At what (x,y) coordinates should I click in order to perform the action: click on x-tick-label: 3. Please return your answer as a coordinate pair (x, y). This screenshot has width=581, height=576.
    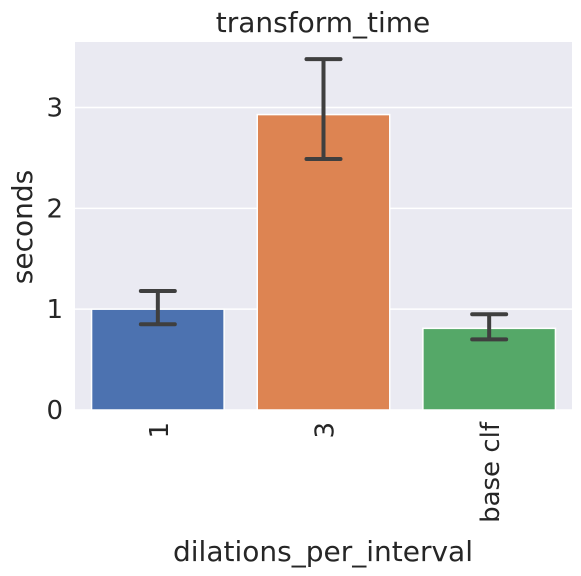
    Looking at the image, I should click on (326, 430).